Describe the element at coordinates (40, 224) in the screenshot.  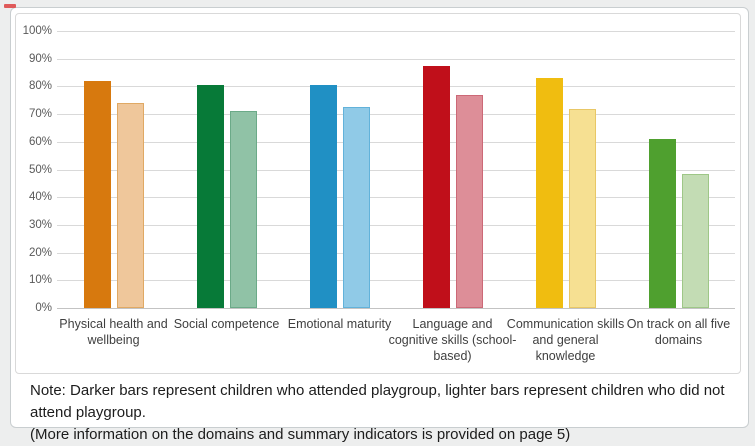
I see `y-axis-tick-label: 30%` at that location.